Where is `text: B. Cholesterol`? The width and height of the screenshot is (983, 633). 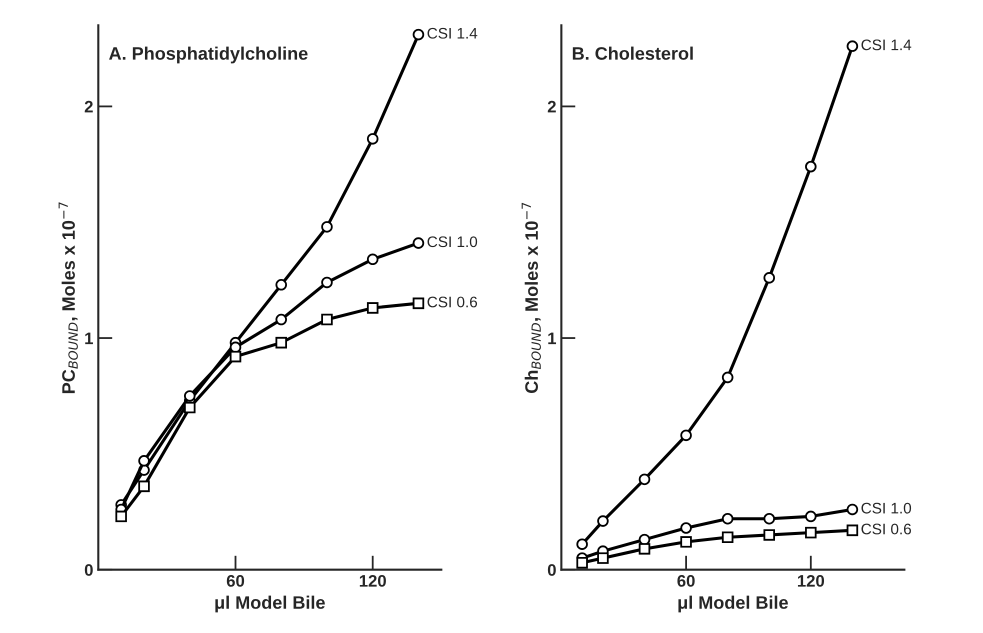 text: B. Cholesterol is located at coordinates (632, 53).